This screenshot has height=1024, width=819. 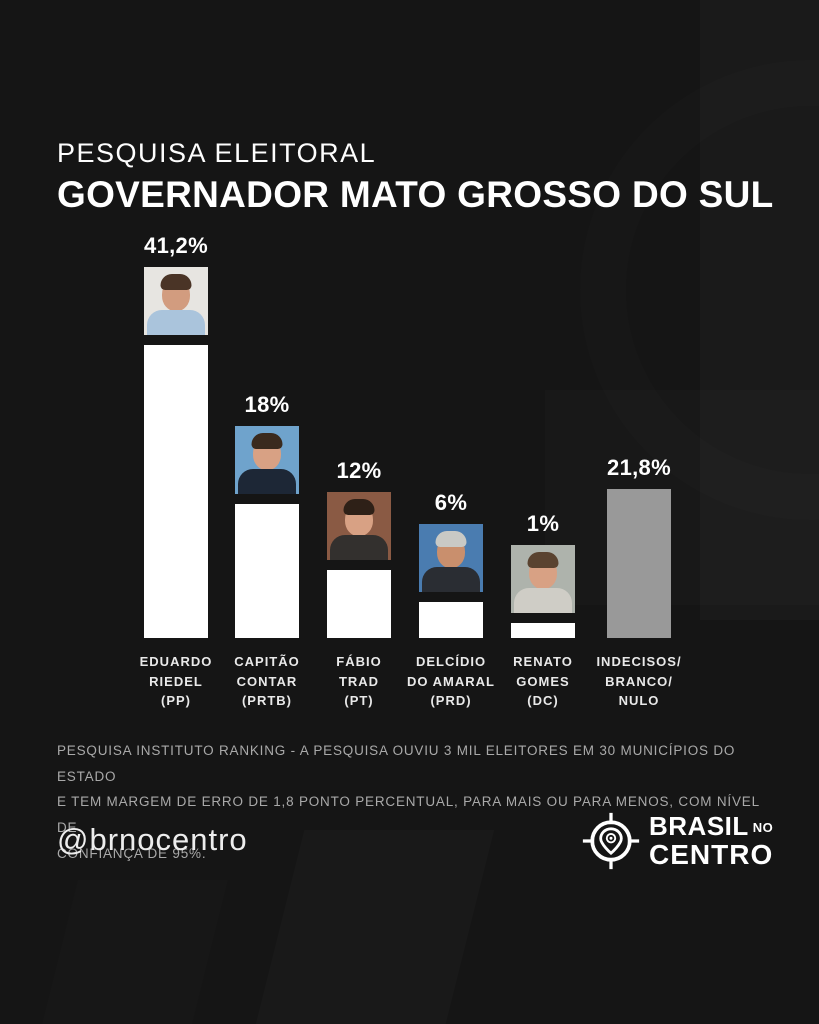 I want to click on column-stack: 21,8%, so click(x=639, y=435).